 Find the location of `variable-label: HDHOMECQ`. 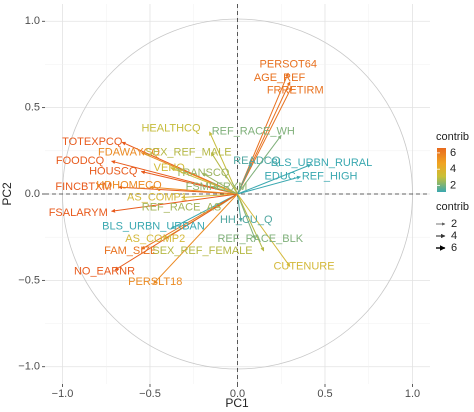

variable-label: HDHOMECQ is located at coordinates (129, 185).